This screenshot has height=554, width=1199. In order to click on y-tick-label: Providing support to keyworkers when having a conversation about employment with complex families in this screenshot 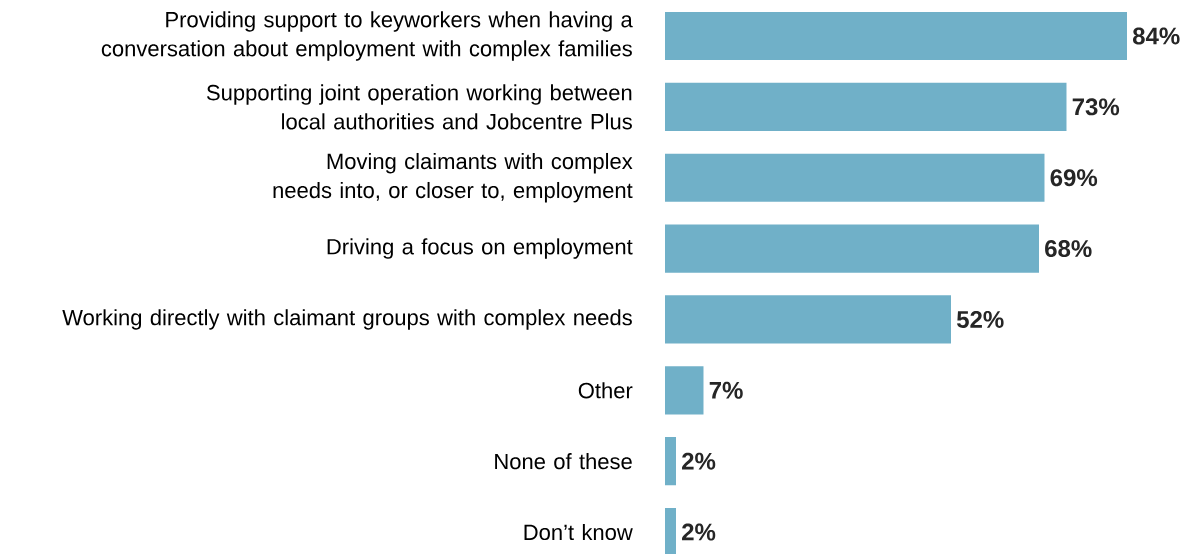, I will do `click(367, 36)`.